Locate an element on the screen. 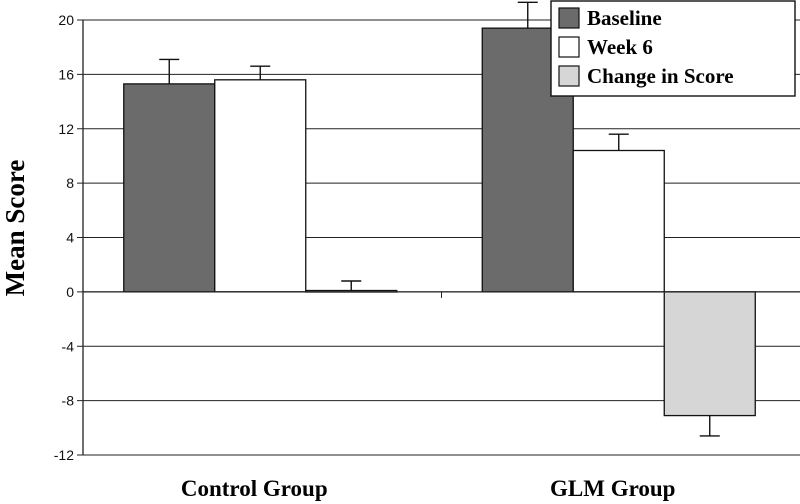  legend-label: Week 6 is located at coordinates (620, 47).